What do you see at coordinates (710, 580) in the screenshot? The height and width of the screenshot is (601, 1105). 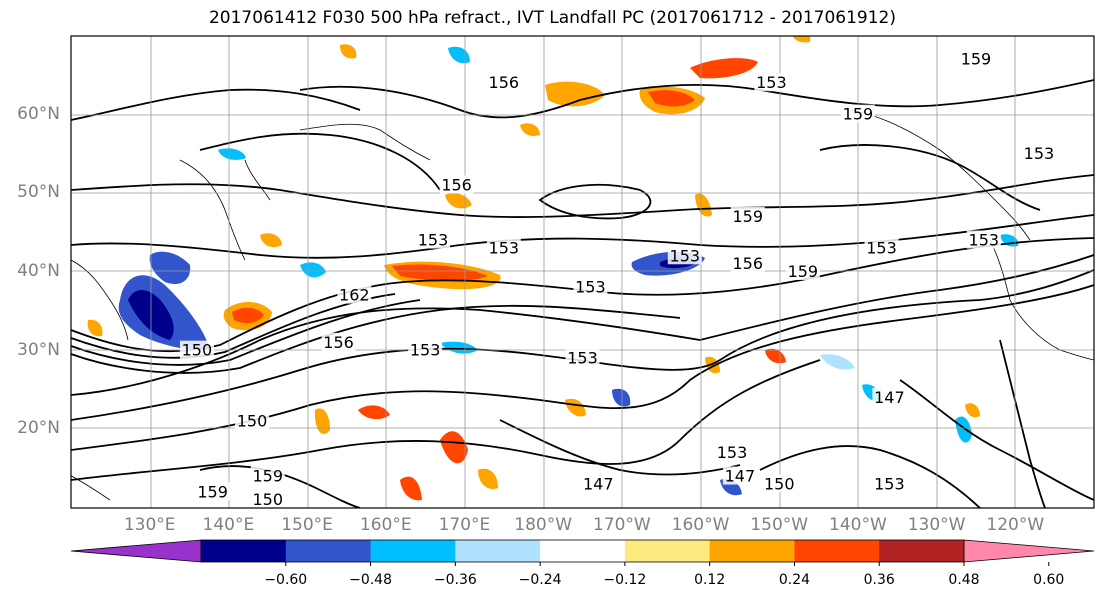 I see `colorbar-tick-label: 0.12` at bounding box center [710, 580].